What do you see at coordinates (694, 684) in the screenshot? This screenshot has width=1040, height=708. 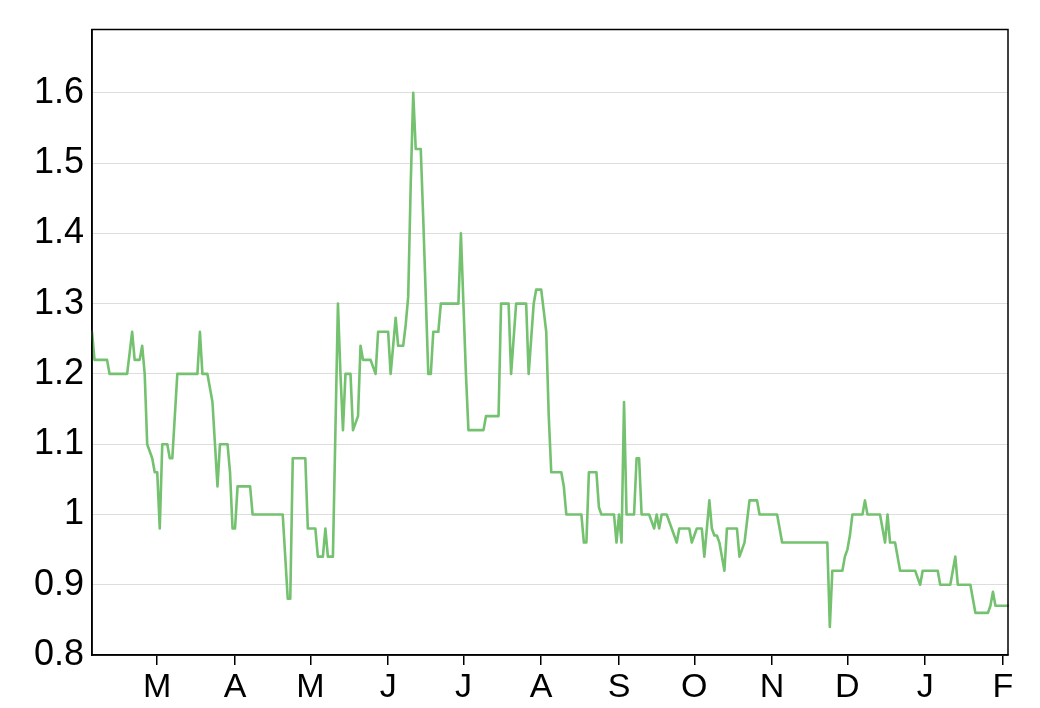 I see `x-tick-label: O` at bounding box center [694, 684].